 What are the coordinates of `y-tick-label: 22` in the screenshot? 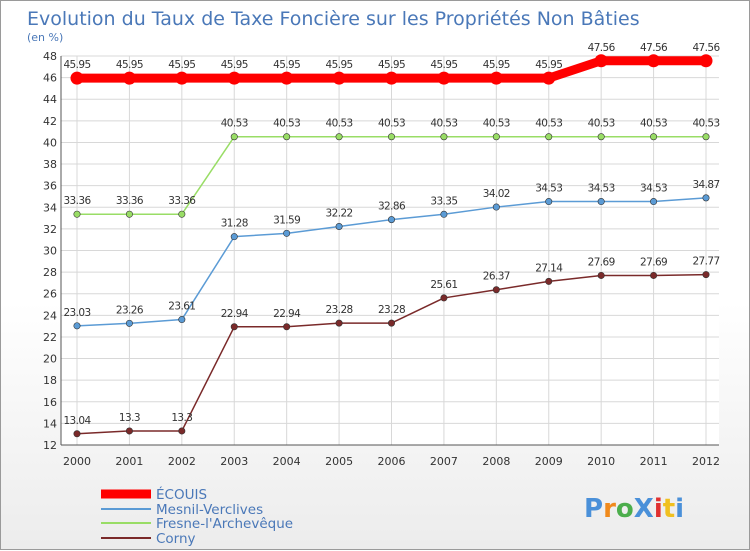 It's located at (50, 337).